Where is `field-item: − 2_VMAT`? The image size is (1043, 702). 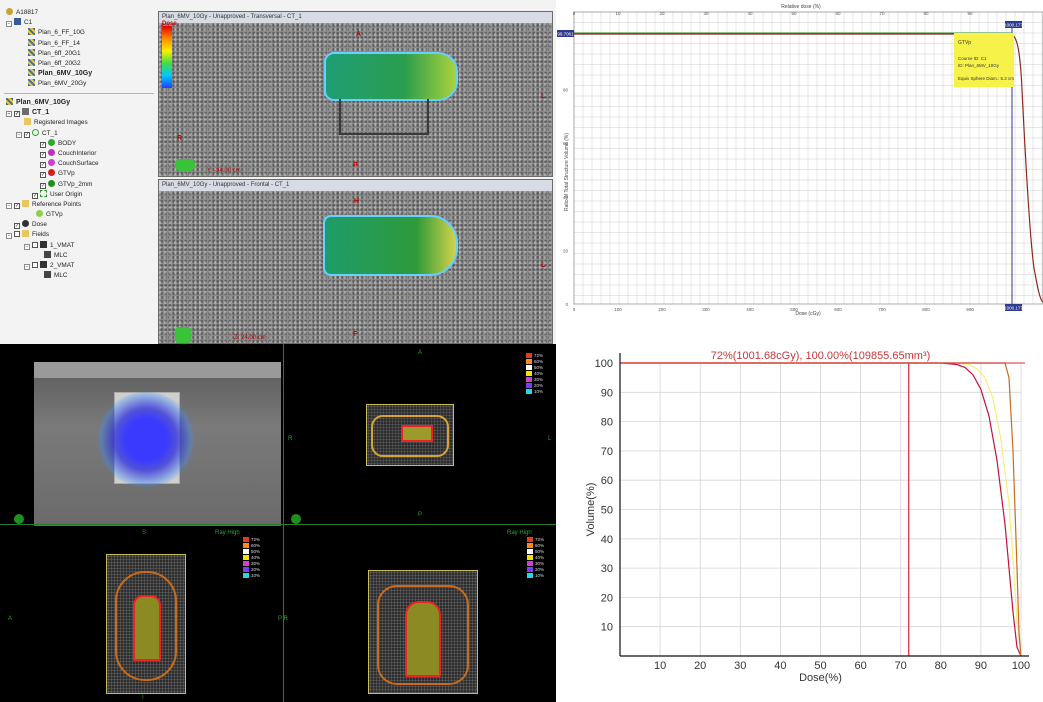
field-item: − 2_VMAT is located at coordinates (81, 266).